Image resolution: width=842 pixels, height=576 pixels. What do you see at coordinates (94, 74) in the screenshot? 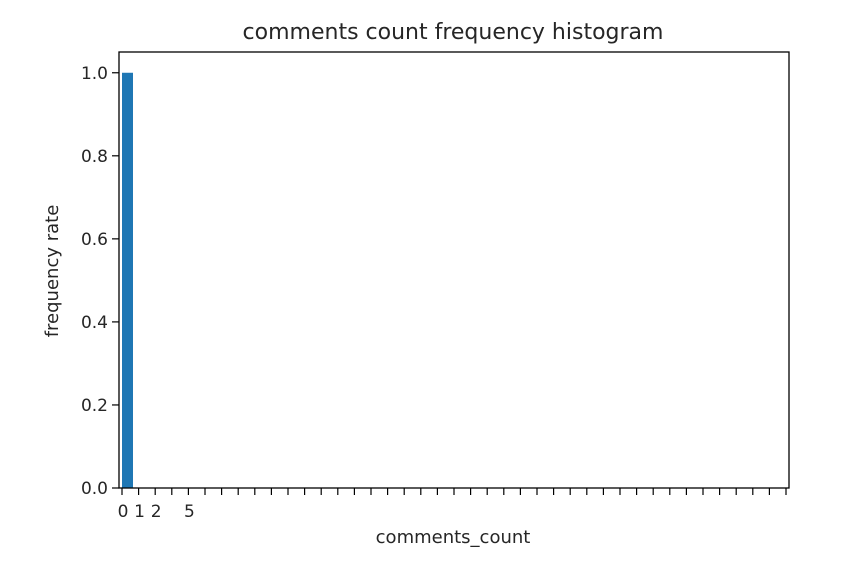
I see `y-tick-label: 1.0` at bounding box center [94, 74].